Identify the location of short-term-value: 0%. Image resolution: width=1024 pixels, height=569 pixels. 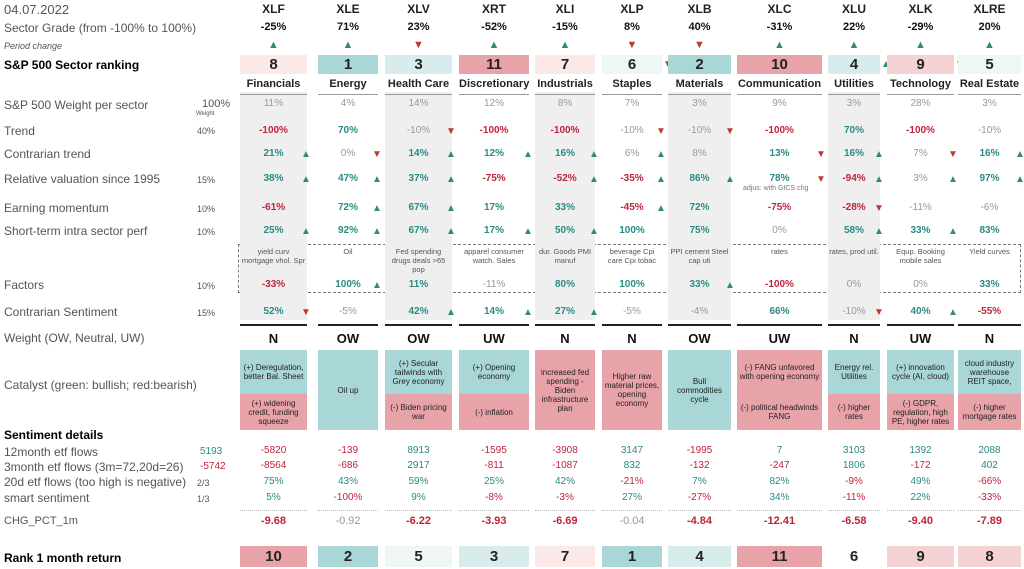
(779, 230).